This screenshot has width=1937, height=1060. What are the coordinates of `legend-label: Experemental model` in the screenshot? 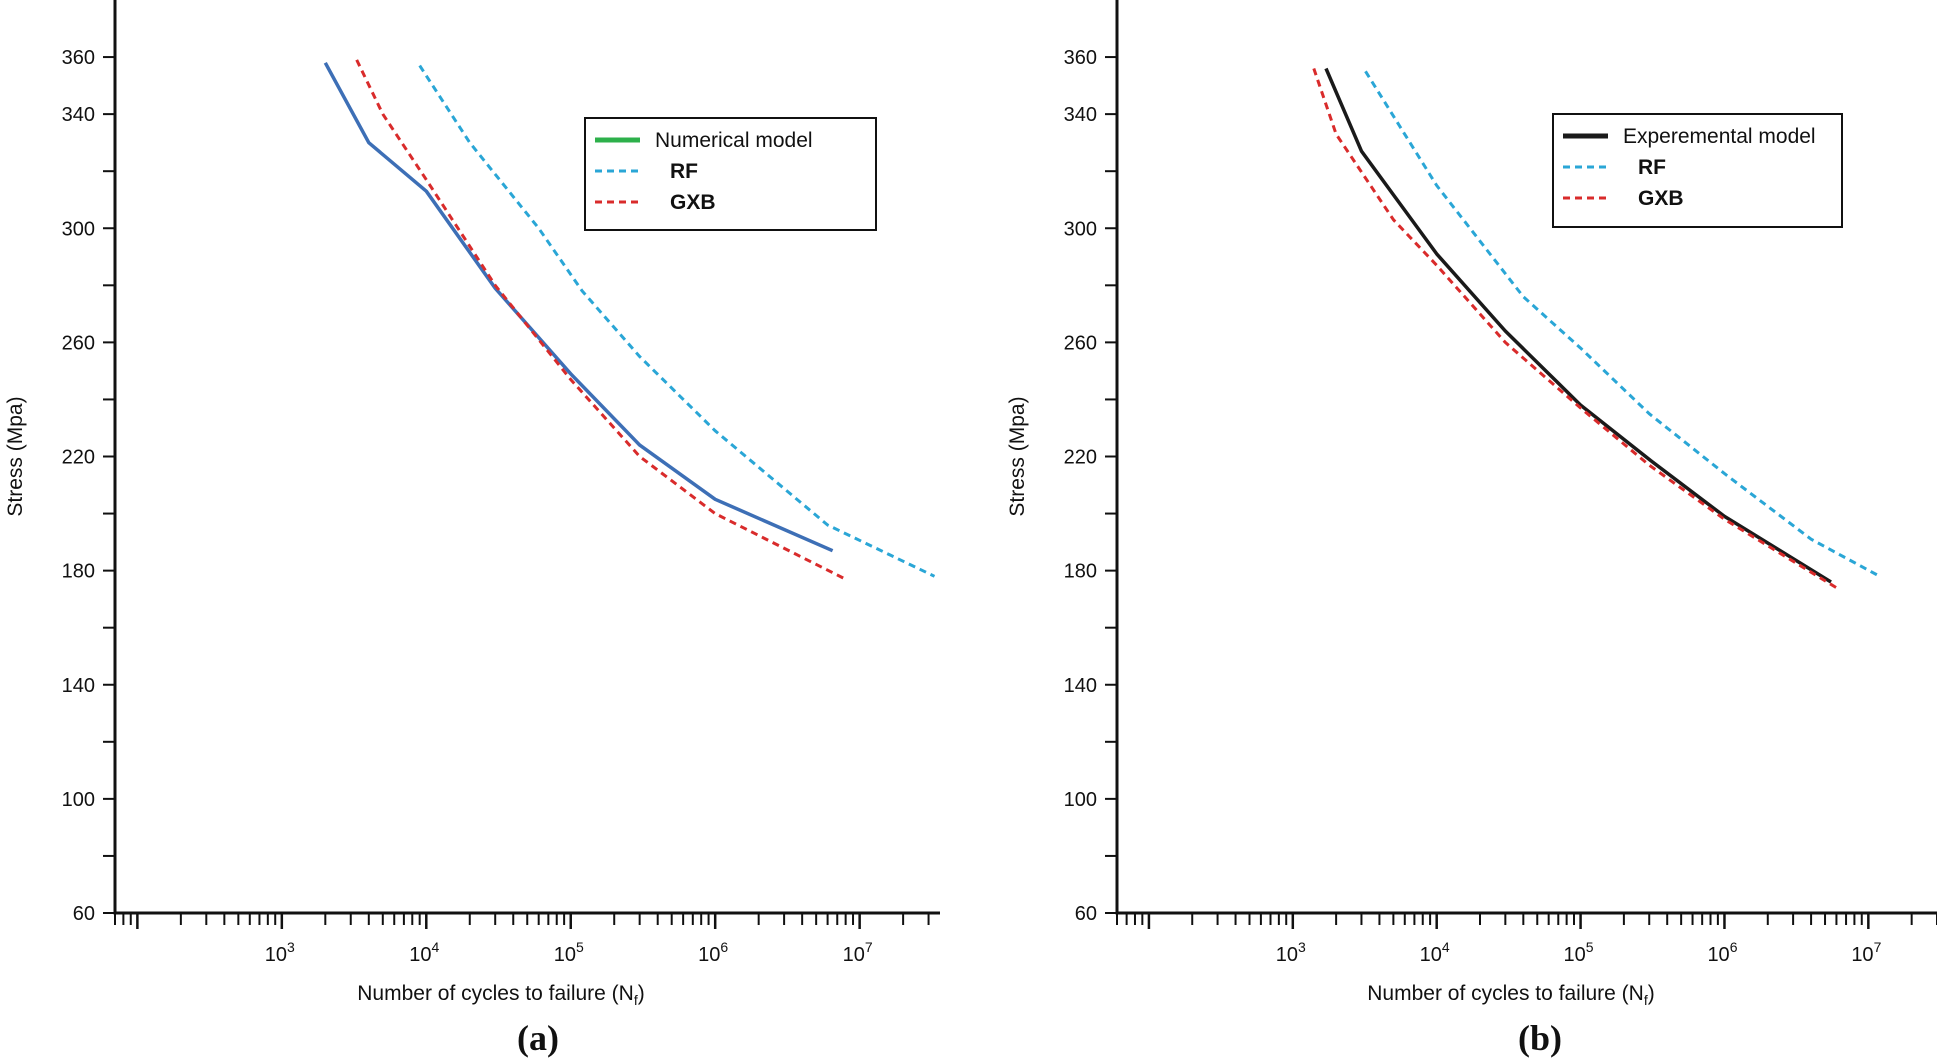 It's located at (1719, 136).